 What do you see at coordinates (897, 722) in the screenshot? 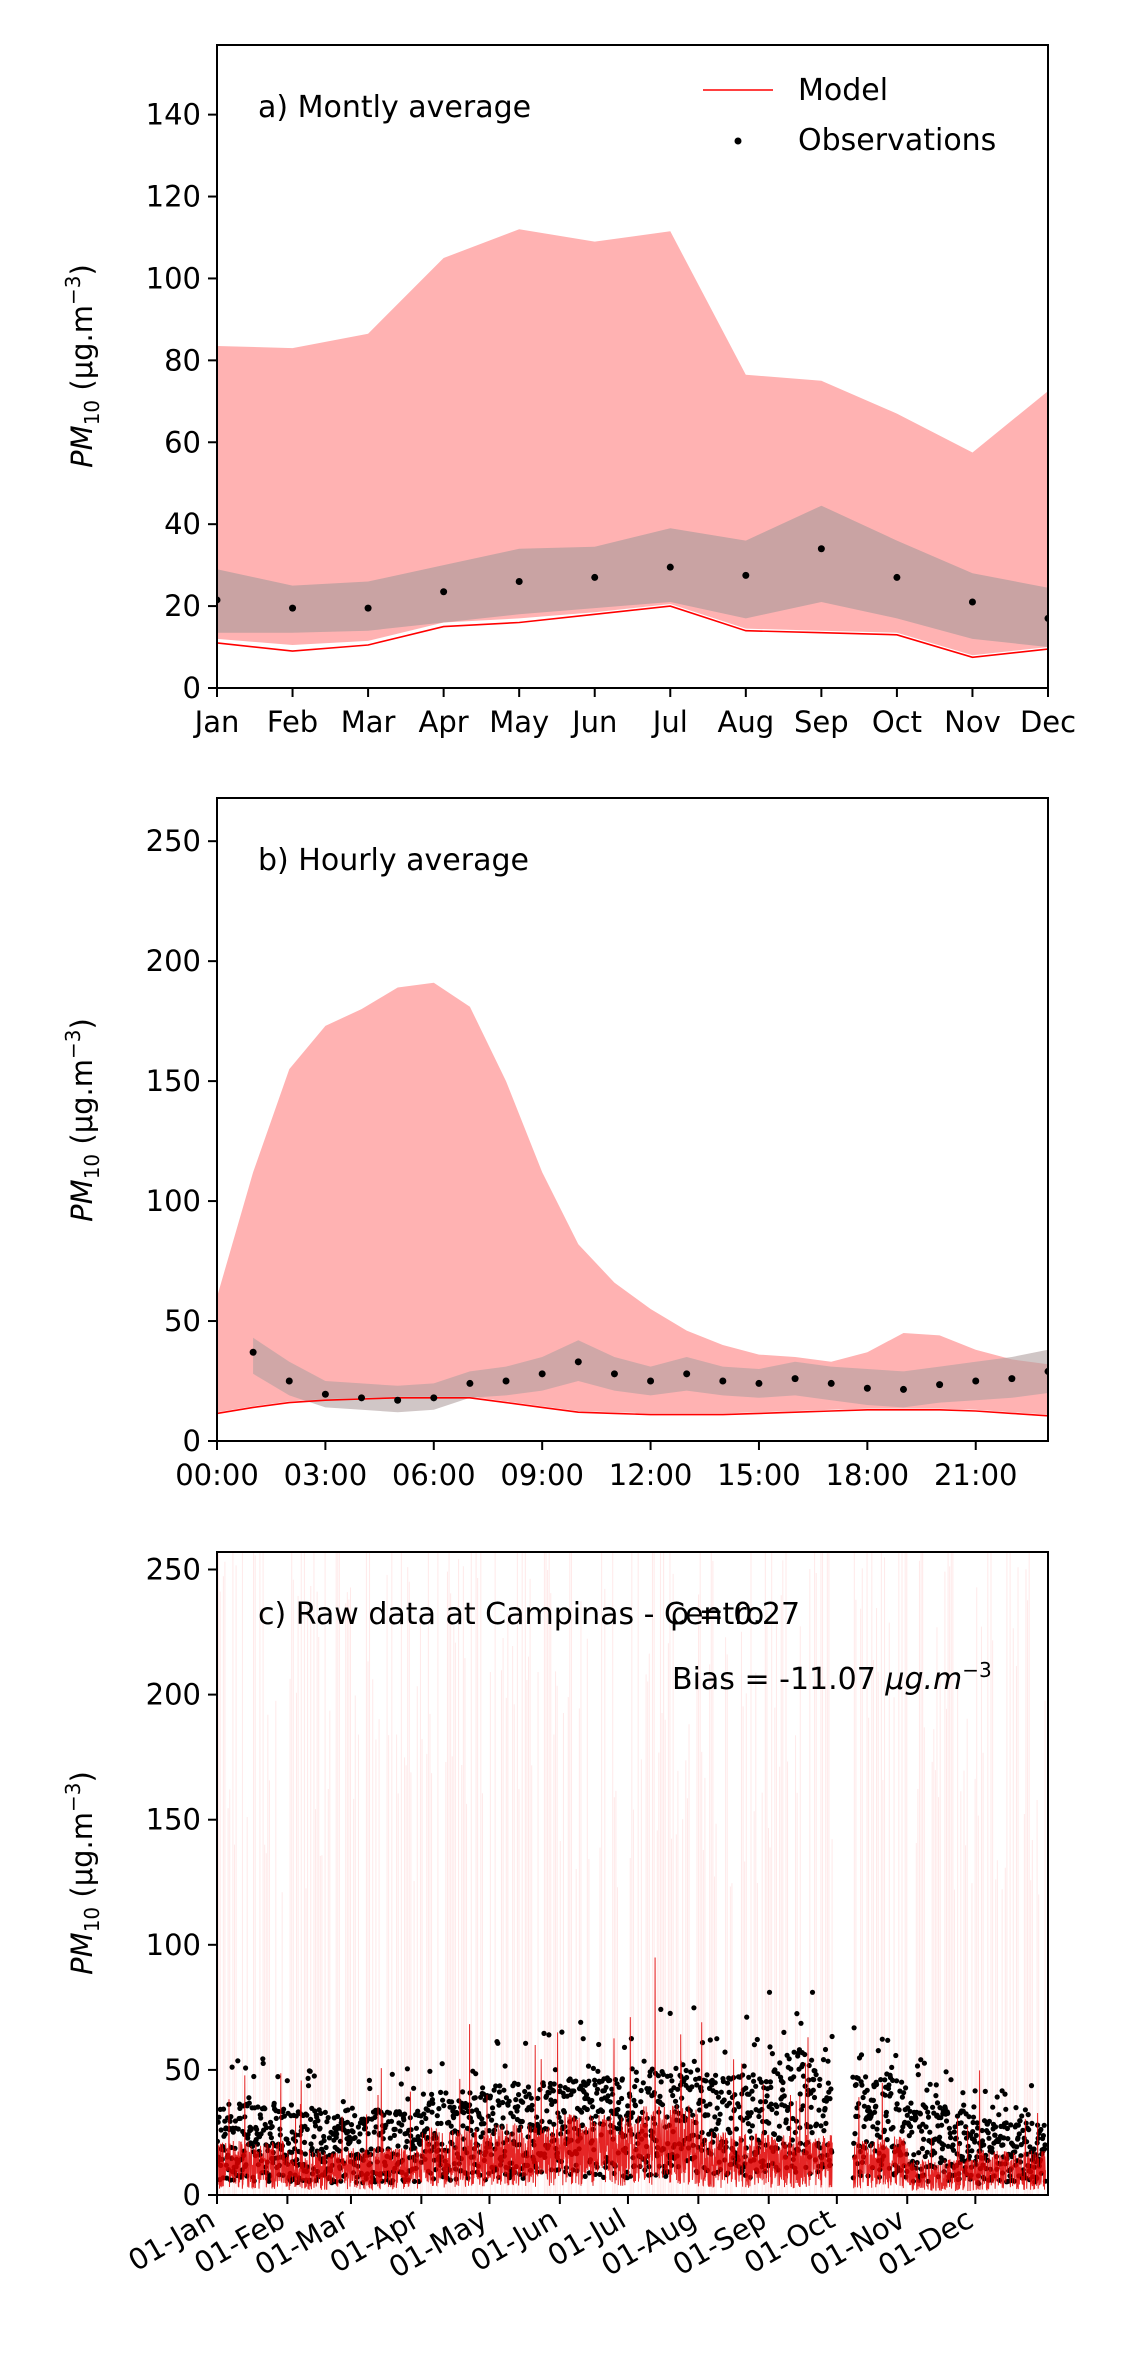
I see `x-tick-label: Oct` at bounding box center [897, 722].